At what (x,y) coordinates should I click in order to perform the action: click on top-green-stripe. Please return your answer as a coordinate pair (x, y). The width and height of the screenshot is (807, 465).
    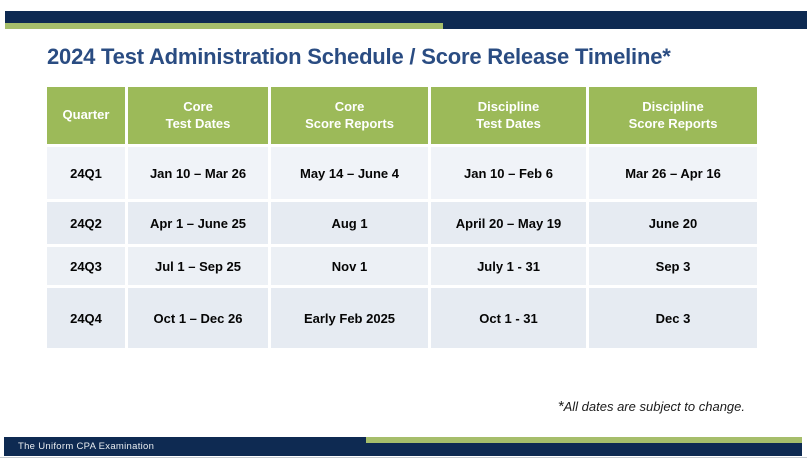
    Looking at the image, I should click on (224, 26).